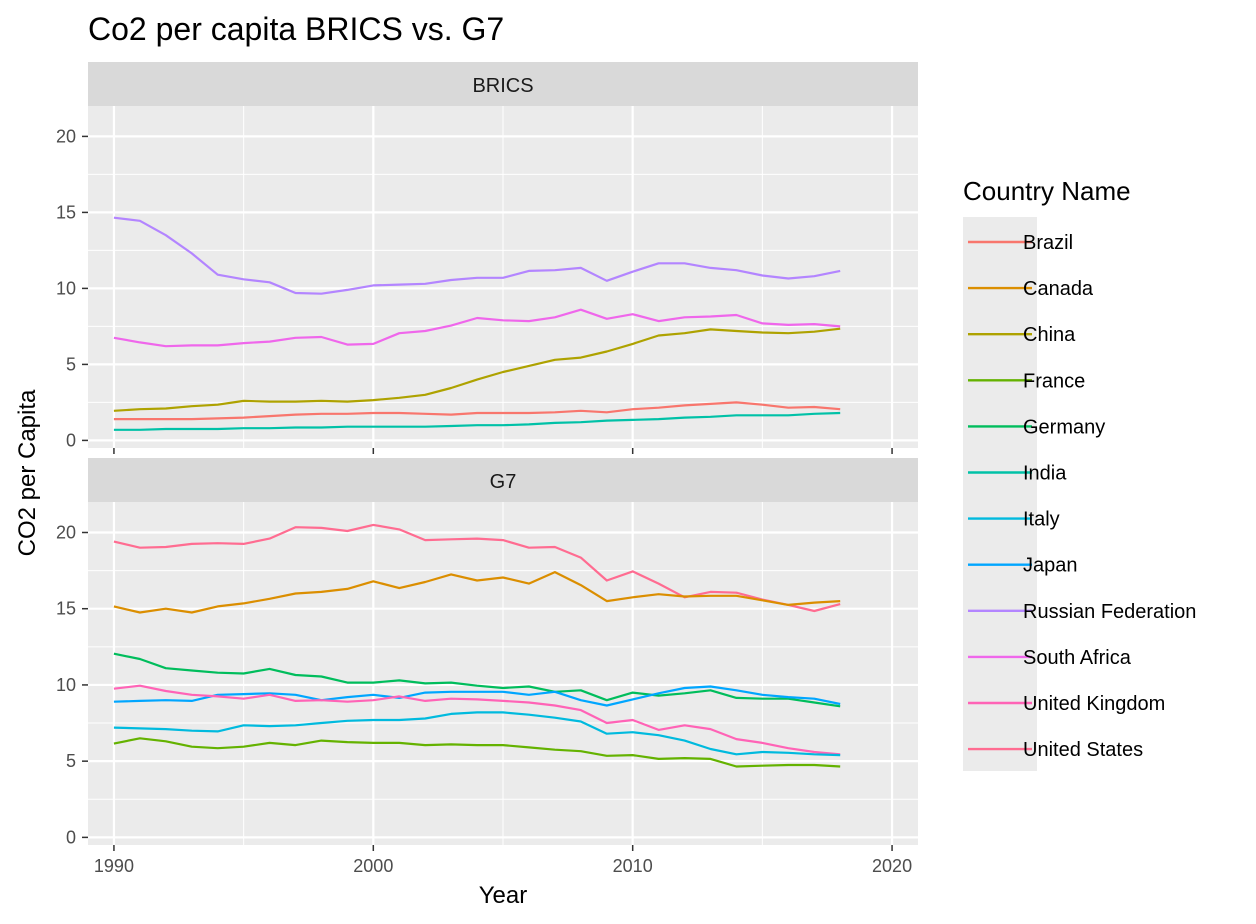 The height and width of the screenshot is (924, 1256). Describe the element at coordinates (1050, 566) in the screenshot. I see `legend-label: Japan` at that location.